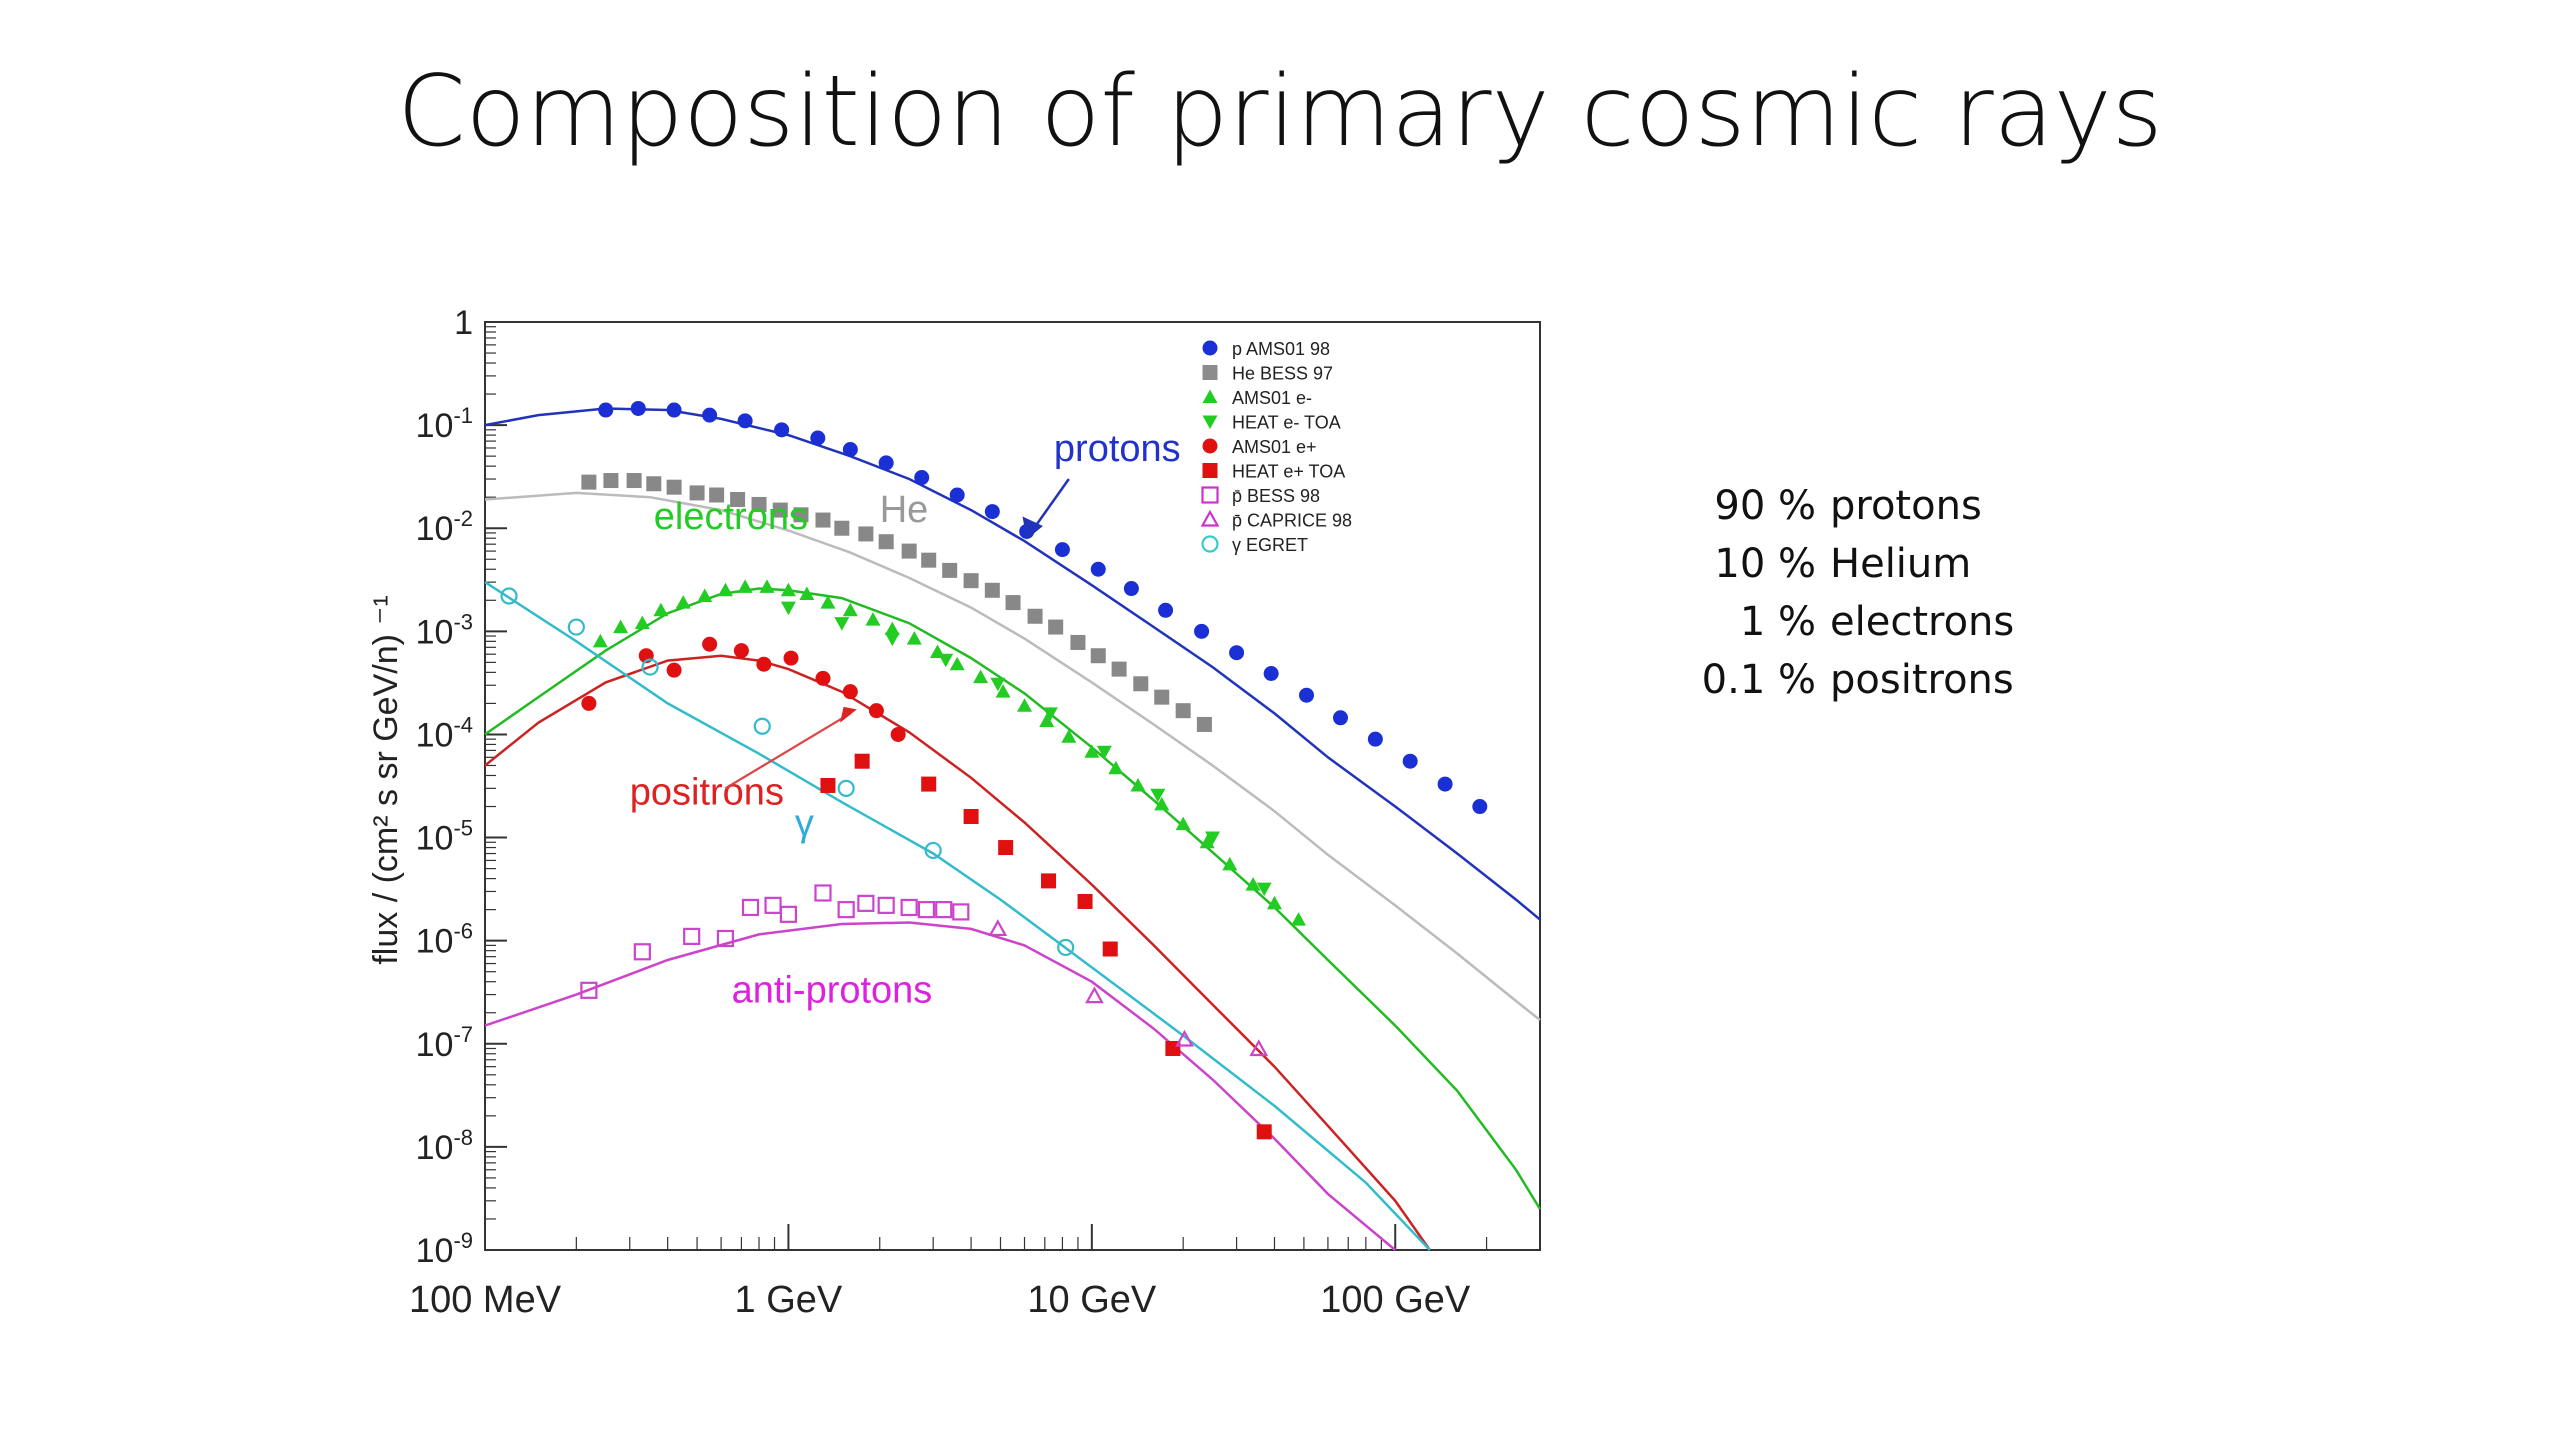 This screenshot has height=1440, width=2560. I want to click on y-tick-label-base: 1, so click(463, 323).